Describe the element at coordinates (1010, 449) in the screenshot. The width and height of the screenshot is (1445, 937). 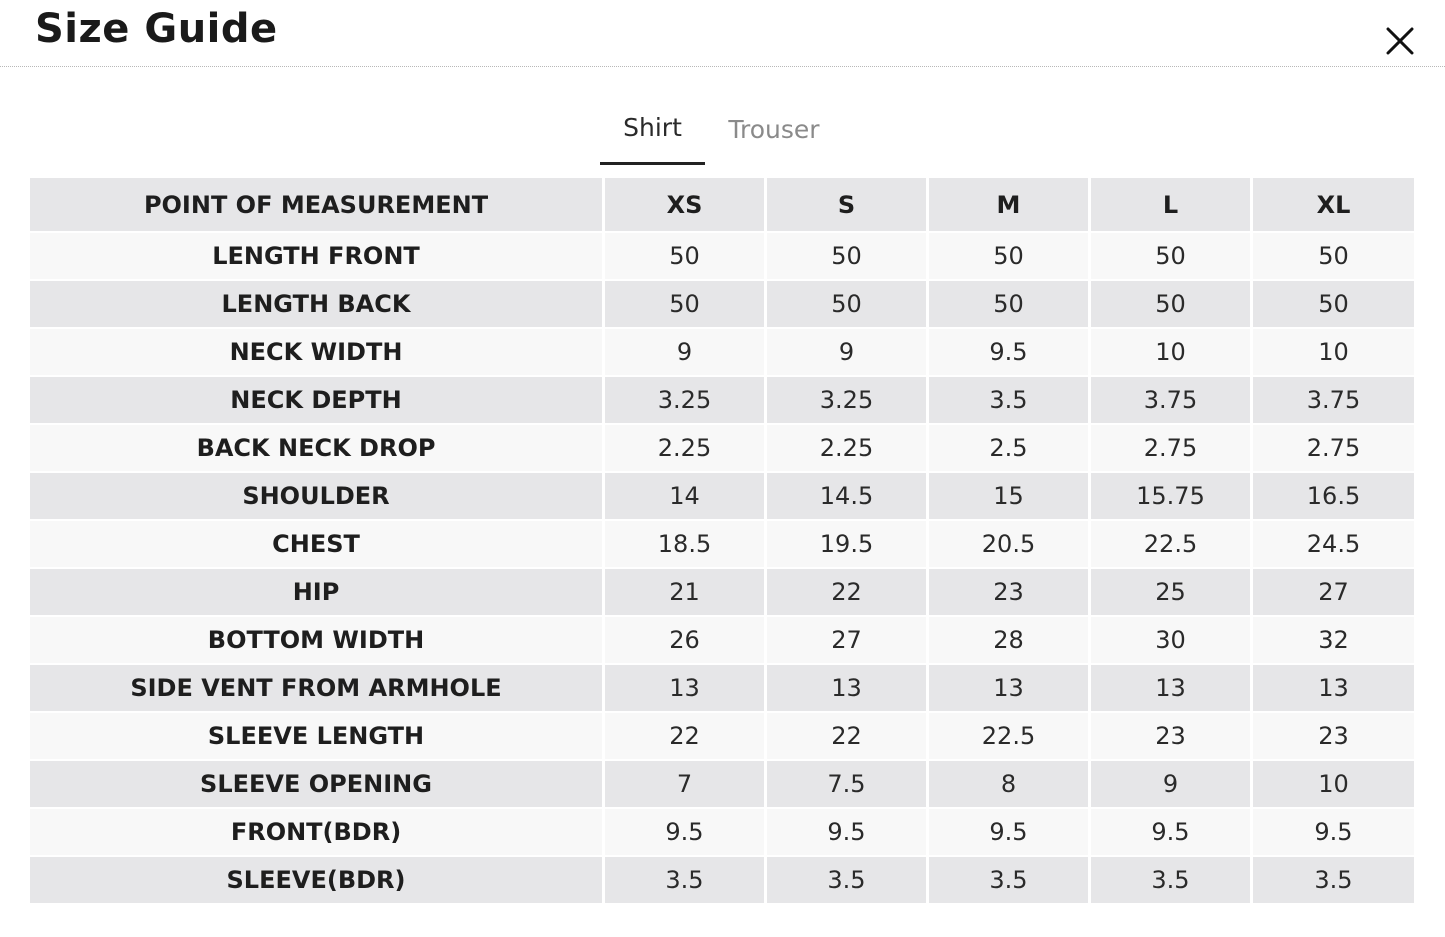
I see `measurement-value: 2.5` at that location.